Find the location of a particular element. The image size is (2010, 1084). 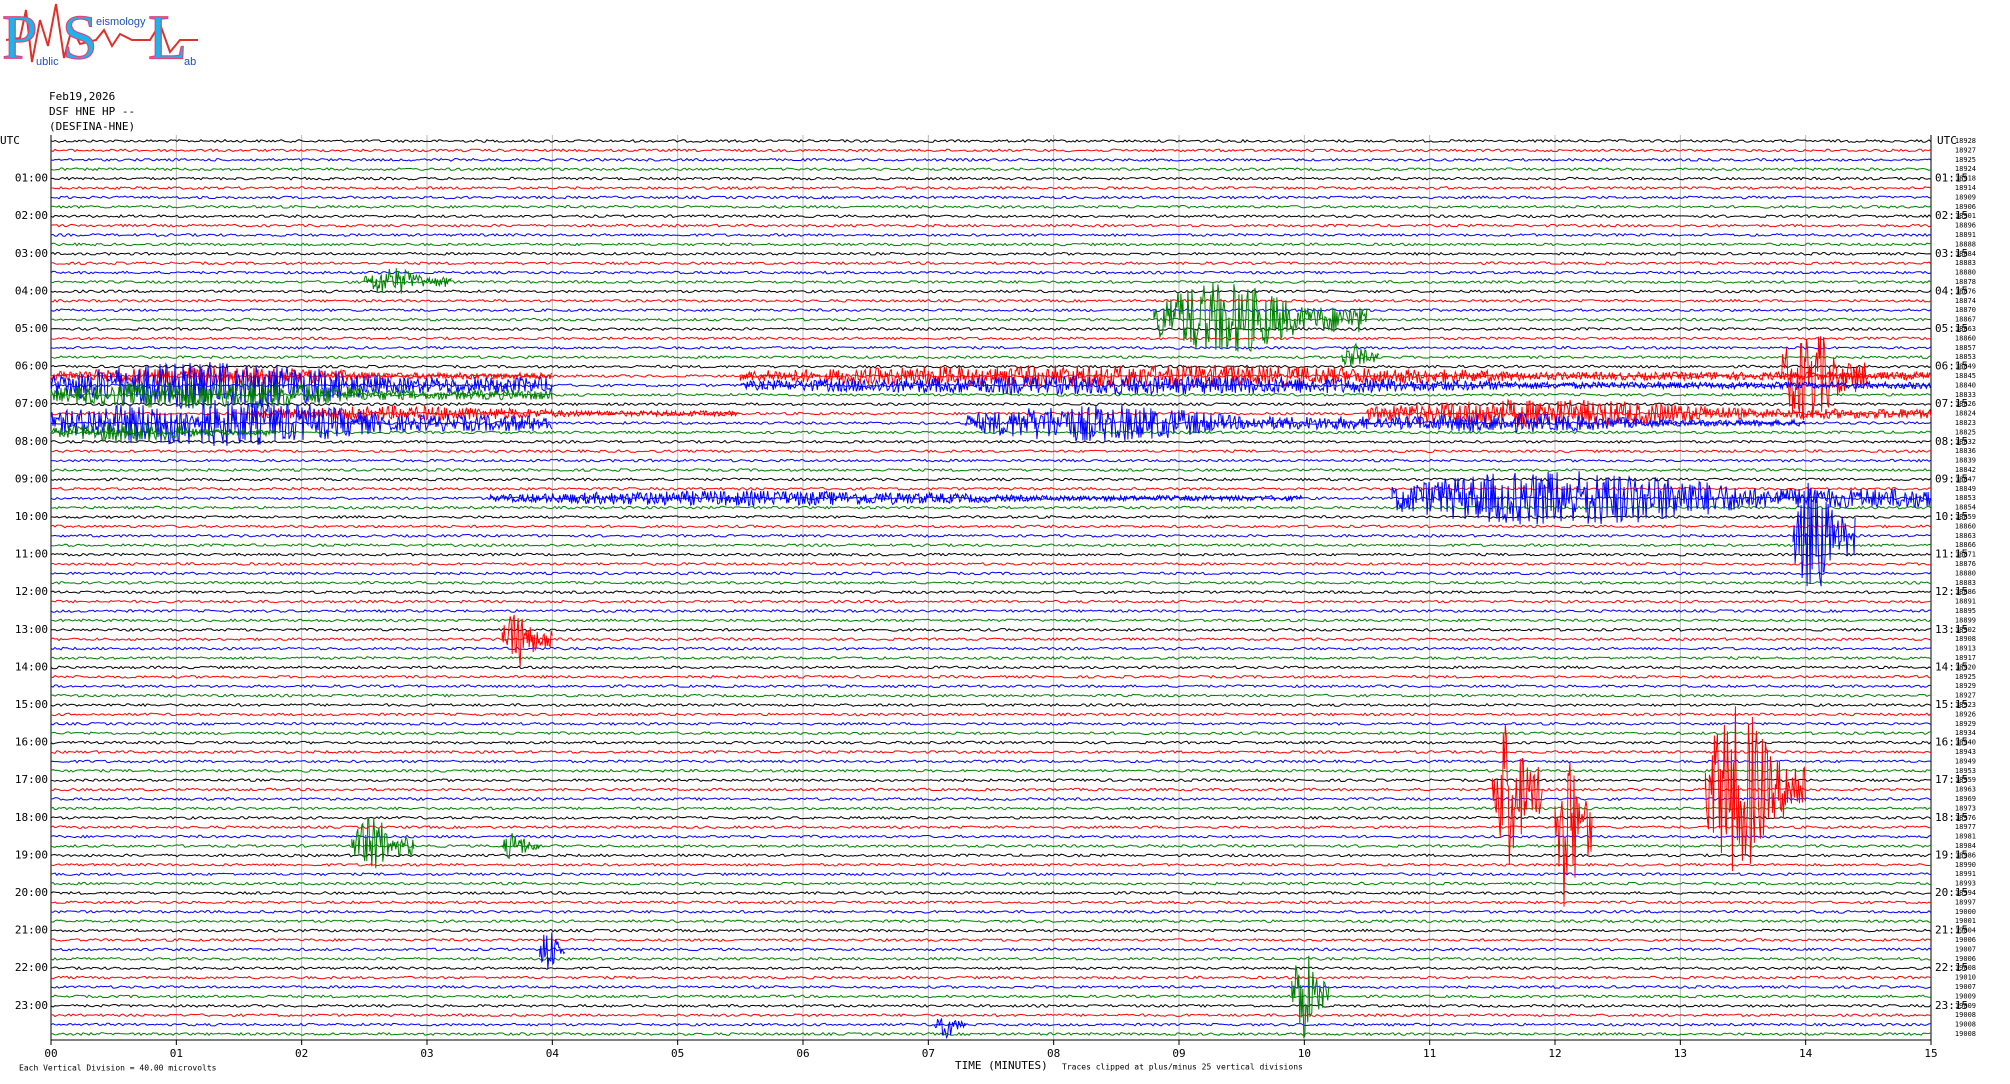

trace-count: 18842 is located at coordinates (1965, 470).